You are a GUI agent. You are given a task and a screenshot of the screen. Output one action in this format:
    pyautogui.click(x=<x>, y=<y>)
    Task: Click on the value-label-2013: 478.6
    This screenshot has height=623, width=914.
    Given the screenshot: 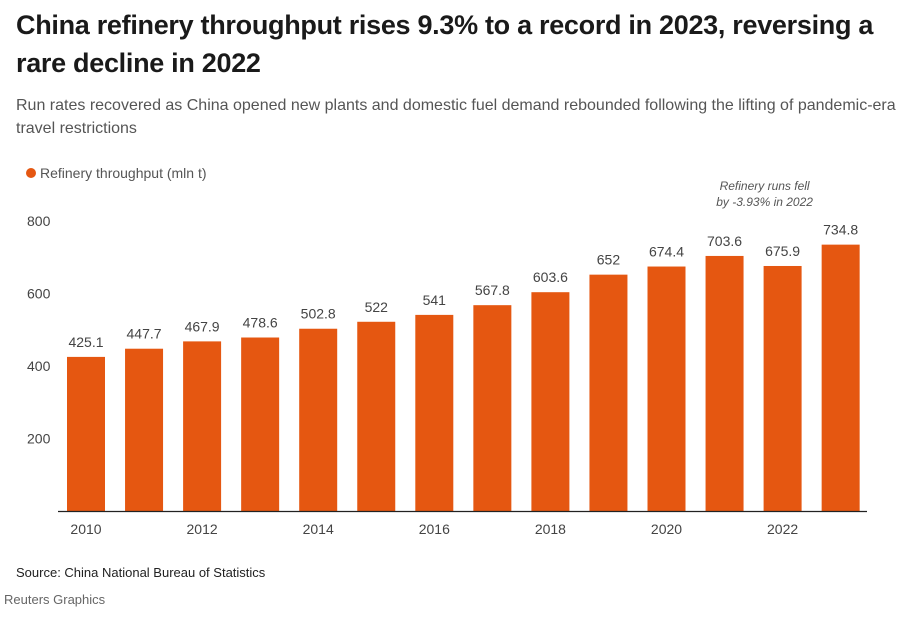 What is the action you would take?
    pyautogui.click(x=260, y=323)
    